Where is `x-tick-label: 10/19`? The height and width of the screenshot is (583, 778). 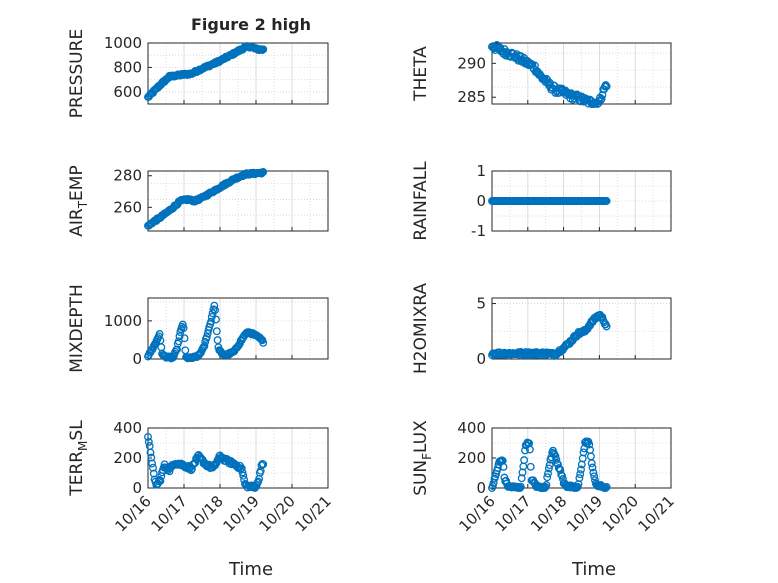
x-tick-label: 10/19 is located at coordinates (584, 513).